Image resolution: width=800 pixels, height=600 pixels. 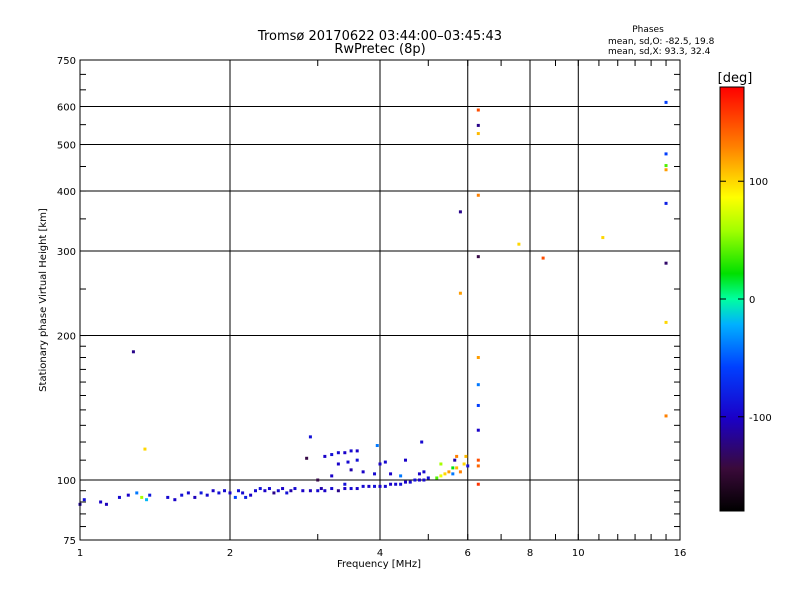 What do you see at coordinates (661, 42) in the screenshot?
I see `stats-line-o: mean, sd,O: -82.5, 19.8` at bounding box center [661, 42].